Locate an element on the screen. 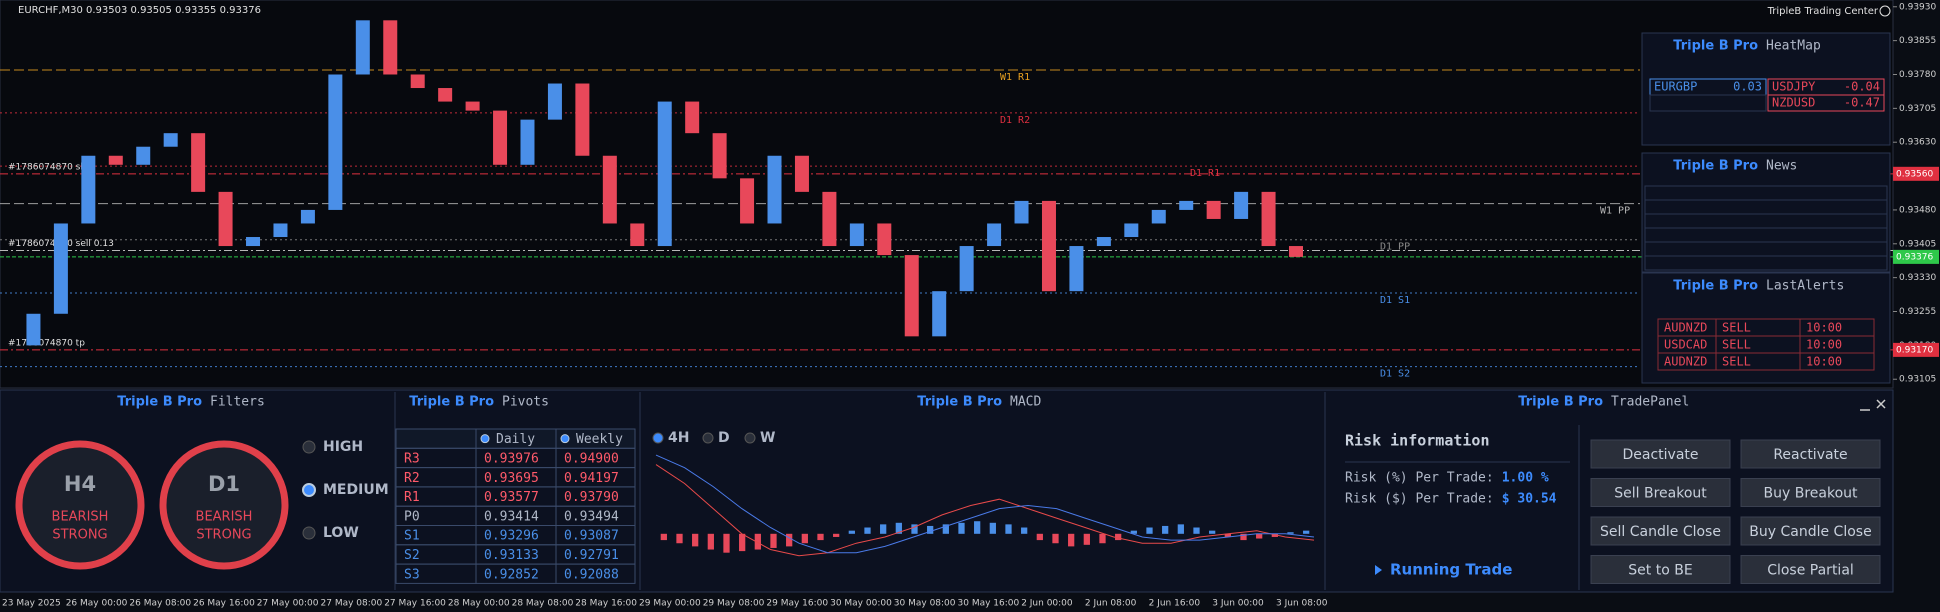 The height and width of the screenshot is (612, 1940). heat-cell is located at coordinates (1708, 103).